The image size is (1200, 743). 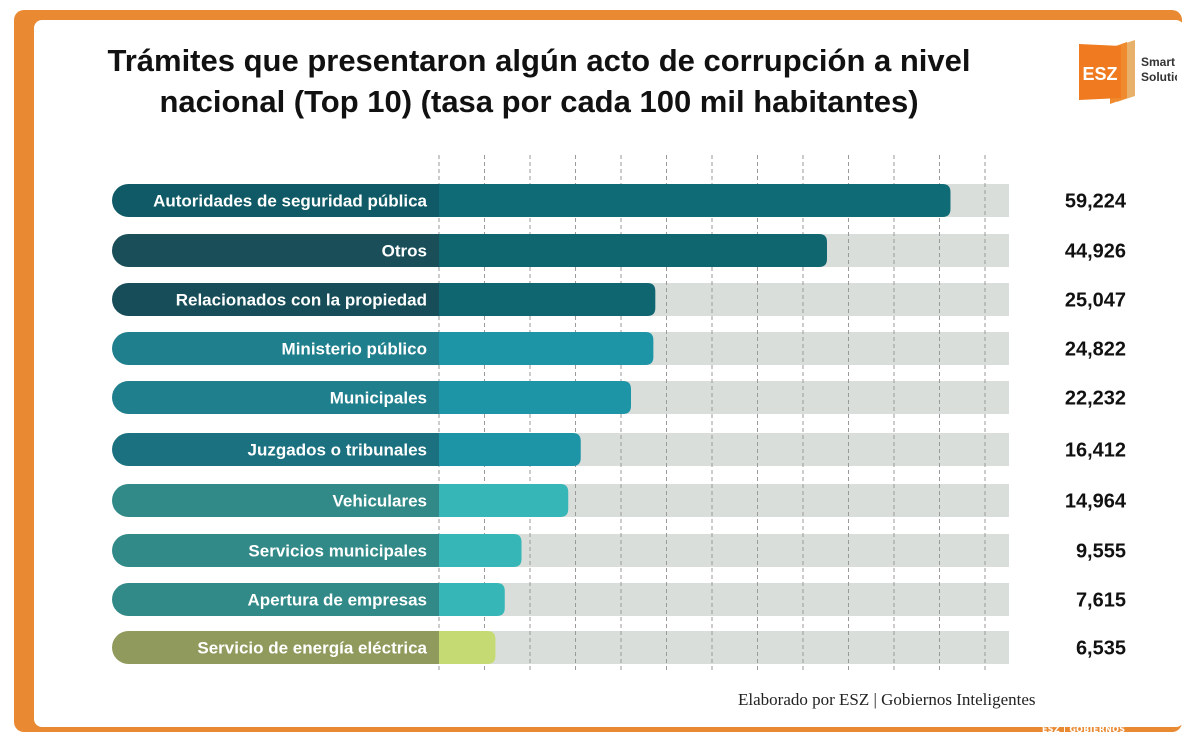 I want to click on value-label-8: 9,555, so click(x=1101, y=552).